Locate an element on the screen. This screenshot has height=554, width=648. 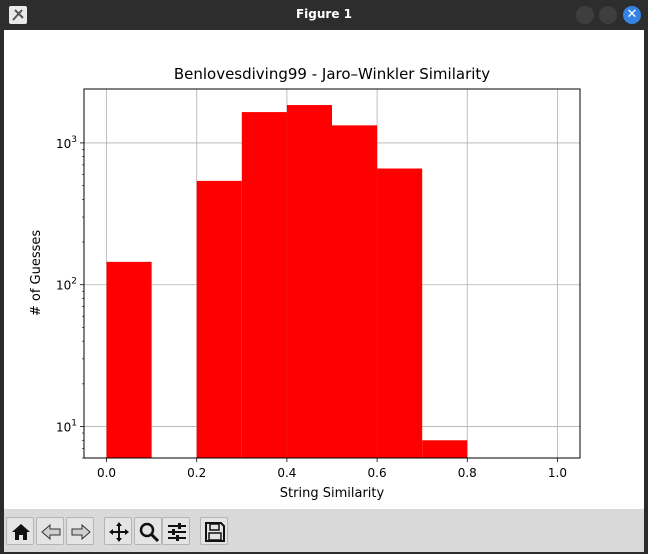
x-axis-label: String Similarity is located at coordinates (332, 493).